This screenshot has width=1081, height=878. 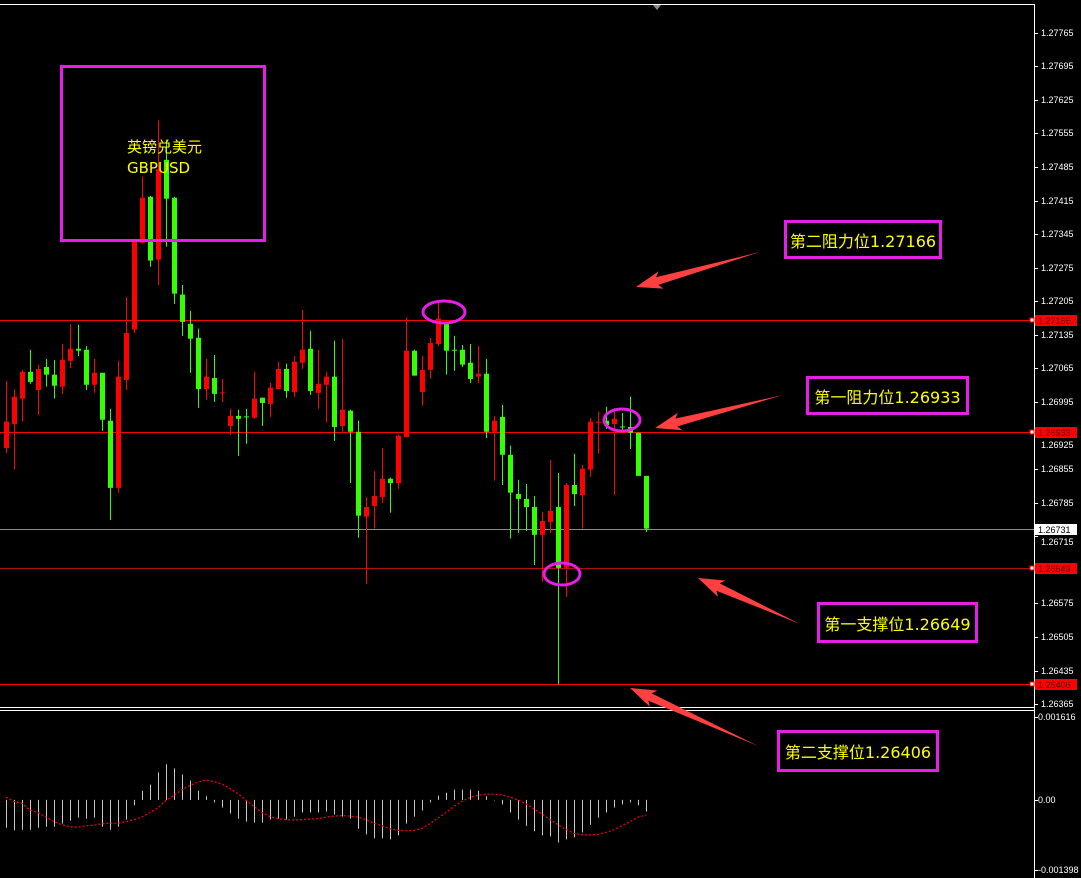 What do you see at coordinates (1056, 529) in the screenshot?
I see `current-price-tag: 1.26731` at bounding box center [1056, 529].